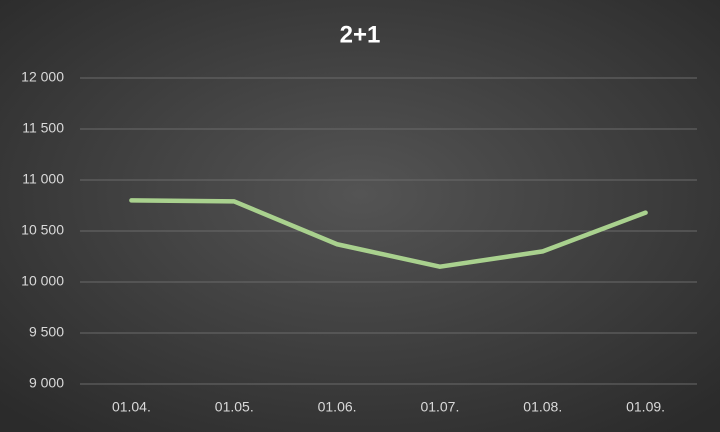  Describe the element at coordinates (131, 407) in the screenshot. I see `x-tick-label: 01.04.` at that location.